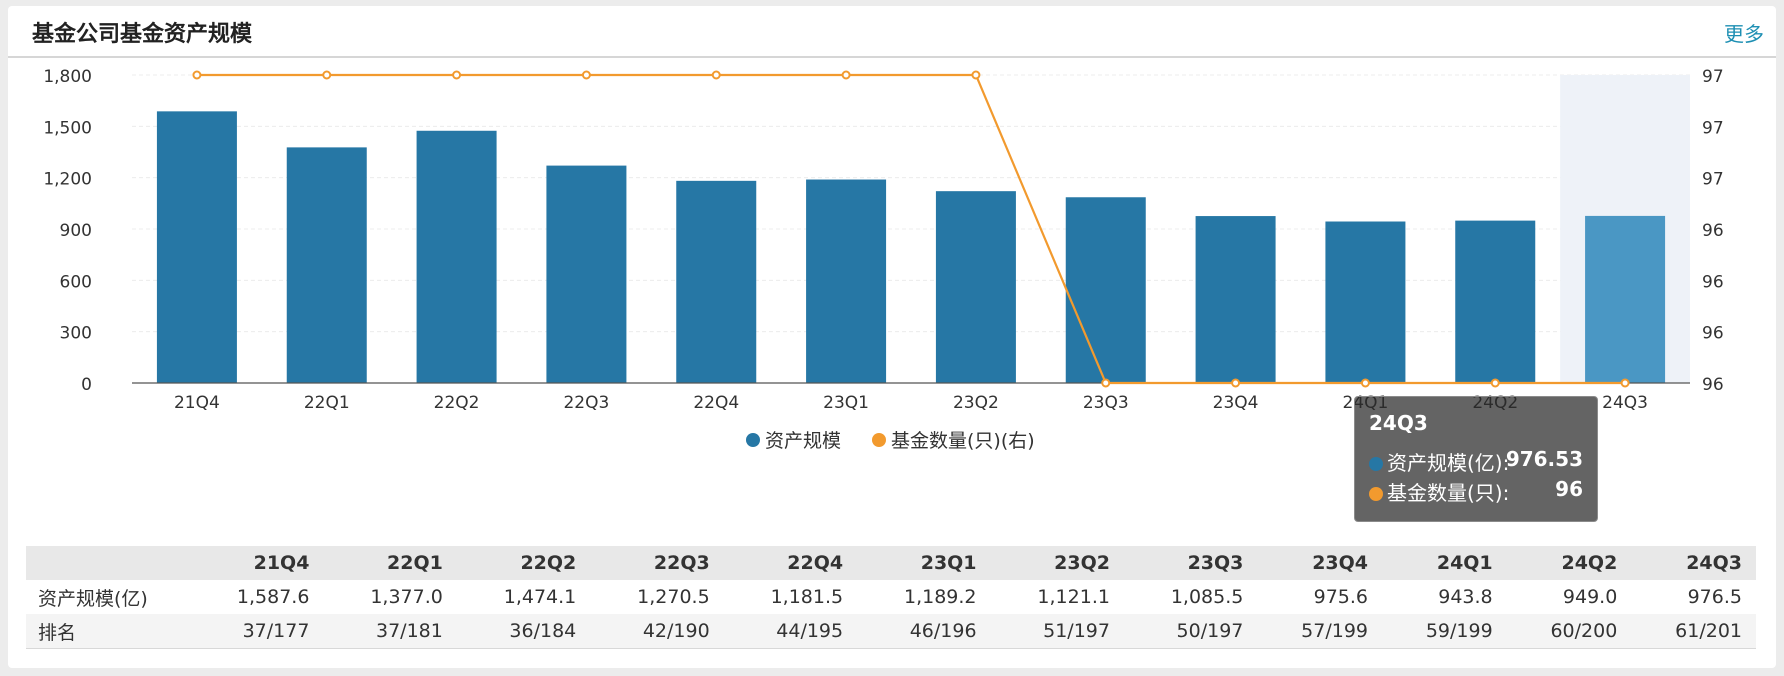  What do you see at coordinates (1590, 597) in the screenshot?
I see `table-cell: 949.0` at bounding box center [1590, 597].